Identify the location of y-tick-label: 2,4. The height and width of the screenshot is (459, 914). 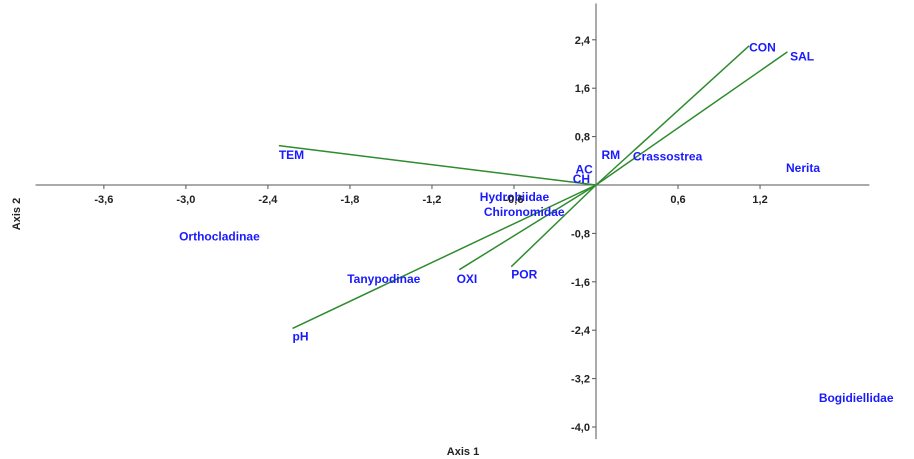
(583, 41).